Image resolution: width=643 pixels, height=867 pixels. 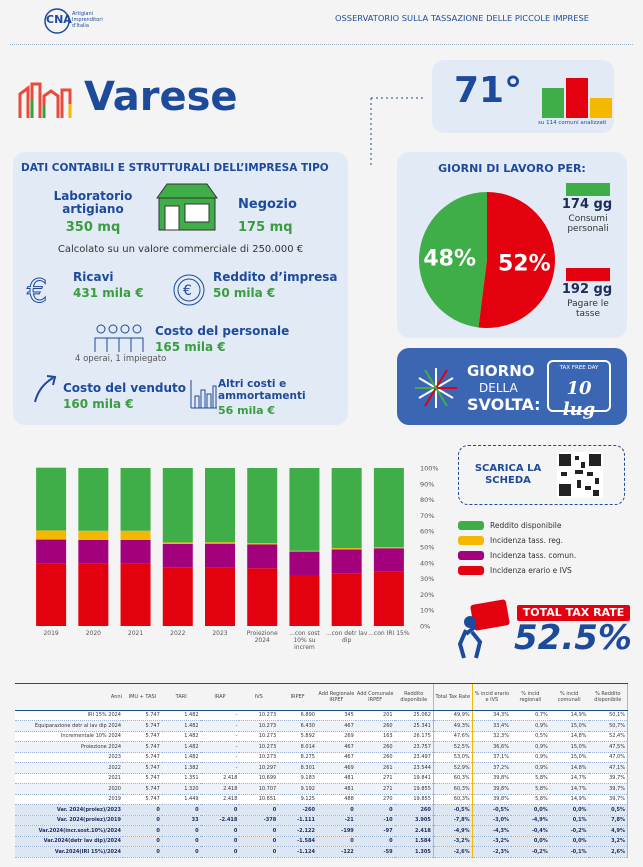 I want to click on table-cell: 163, so click(x=375, y=736).